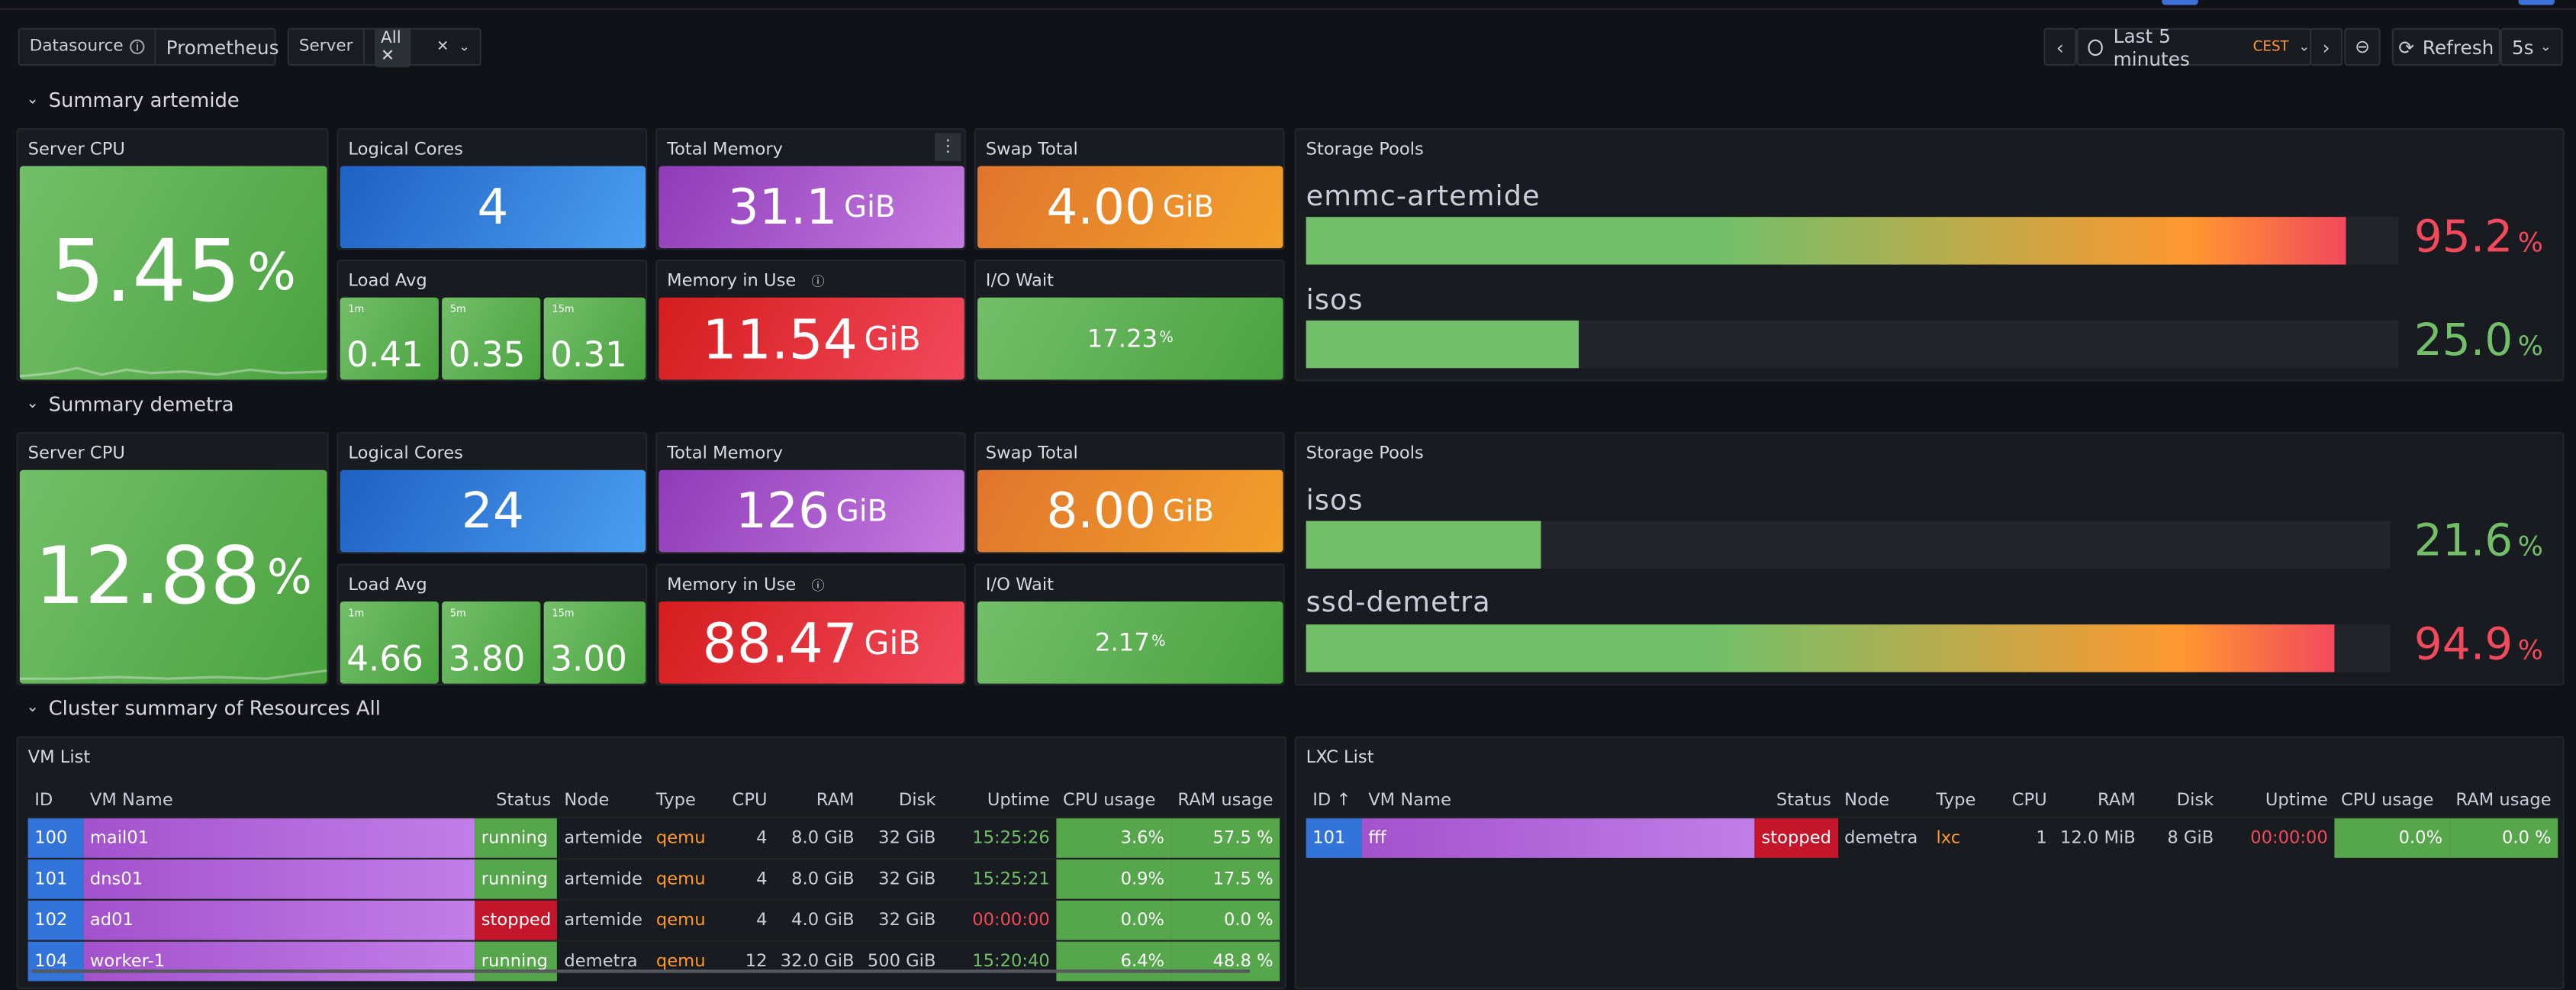 The height and width of the screenshot is (990, 2576). Describe the element at coordinates (203, 709) in the screenshot. I see `row-header-cluster: ⌄ Cluster summary of Resources All` at that location.